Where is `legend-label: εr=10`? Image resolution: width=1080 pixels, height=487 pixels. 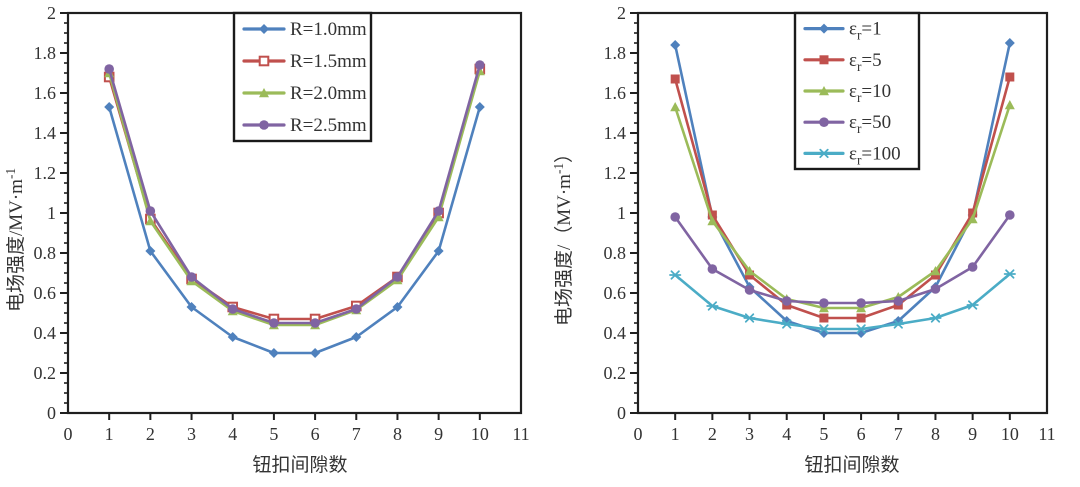
legend-label: εr=10 is located at coordinates (870, 93).